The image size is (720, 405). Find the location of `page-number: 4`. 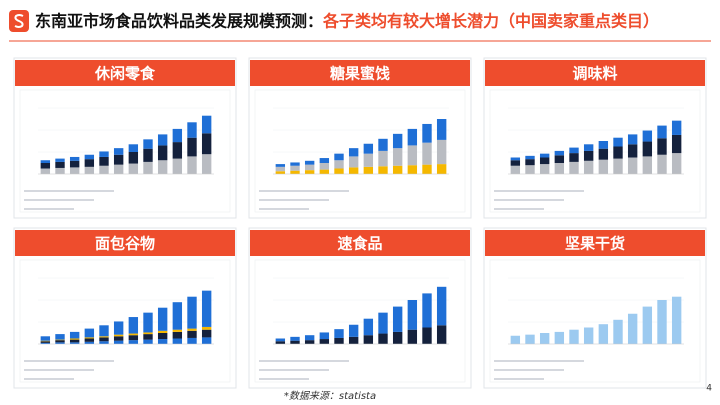

page-number: 4 is located at coordinates (709, 389).